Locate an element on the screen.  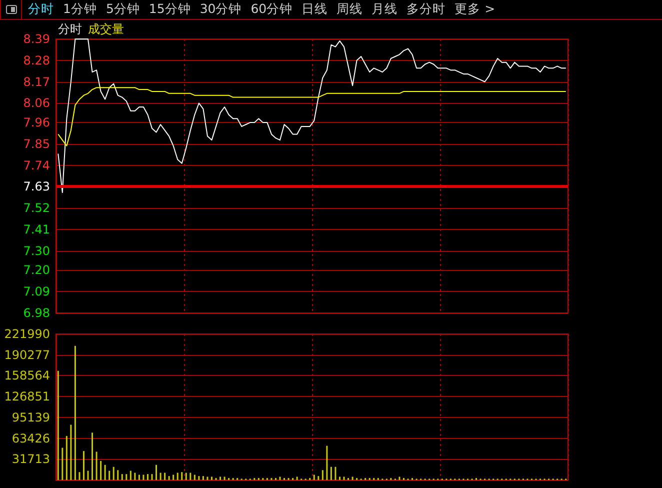
y-tick-label: 8.17 is located at coordinates (36, 81).